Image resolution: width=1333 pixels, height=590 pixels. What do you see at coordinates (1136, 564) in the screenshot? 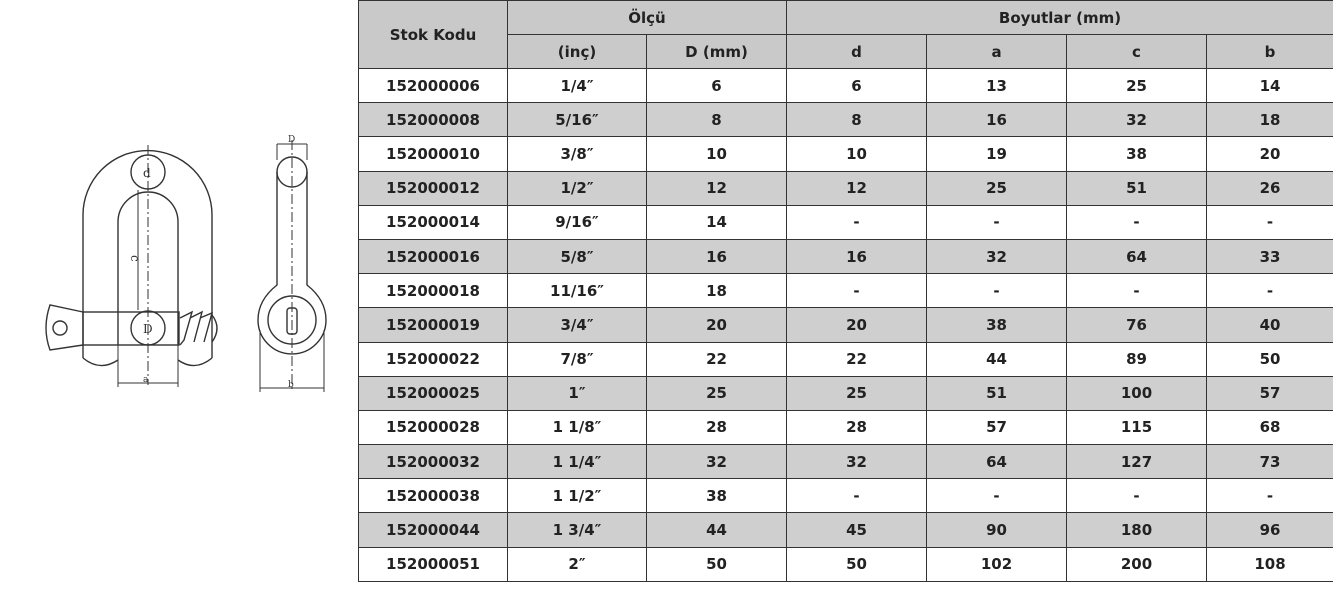
I see `table-cell: 200` at bounding box center [1136, 564].